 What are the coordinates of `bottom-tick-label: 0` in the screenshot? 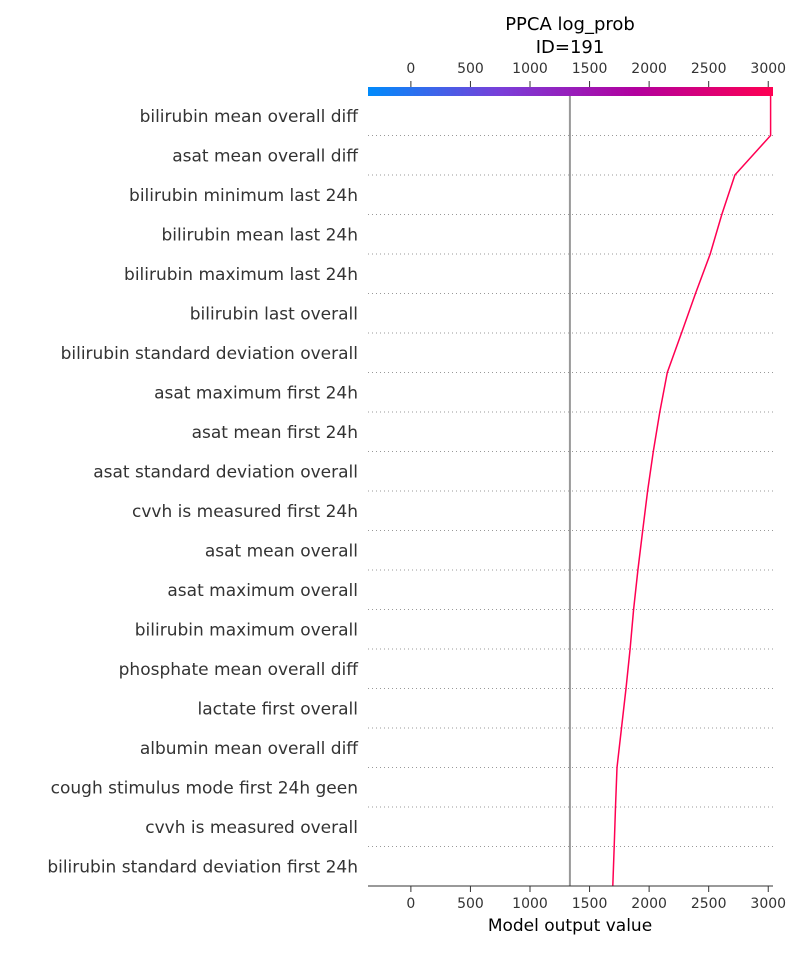 It's located at (410, 904).